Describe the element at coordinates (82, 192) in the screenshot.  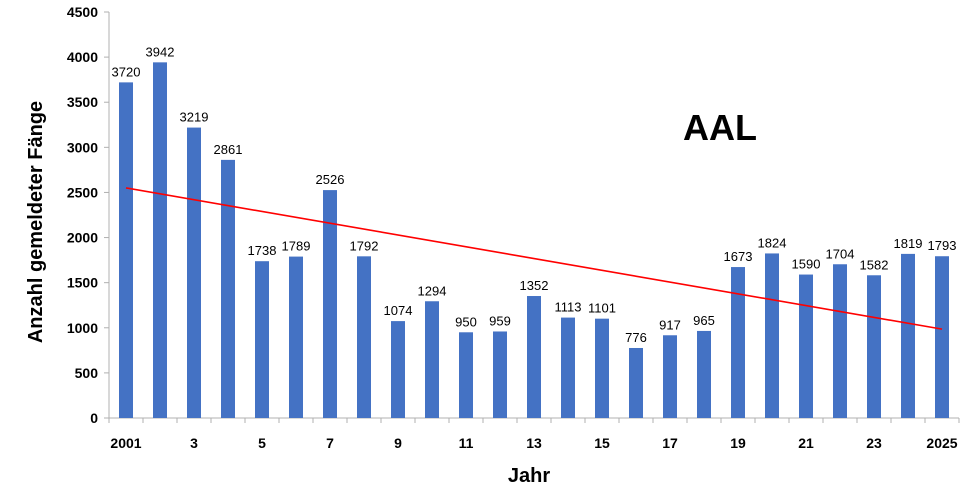
I see `y-tick-label: 2500` at that location.